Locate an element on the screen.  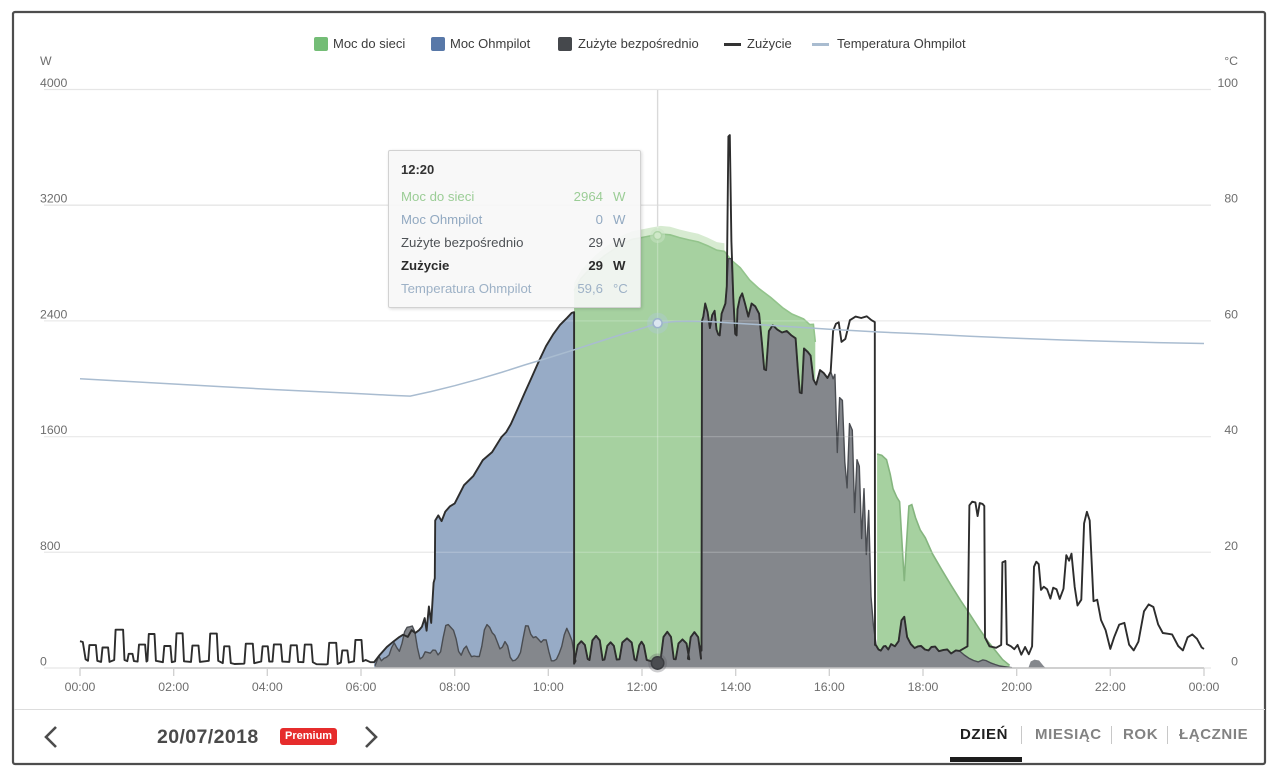
svg-text: 08:00 is located at coordinates (454, 687).